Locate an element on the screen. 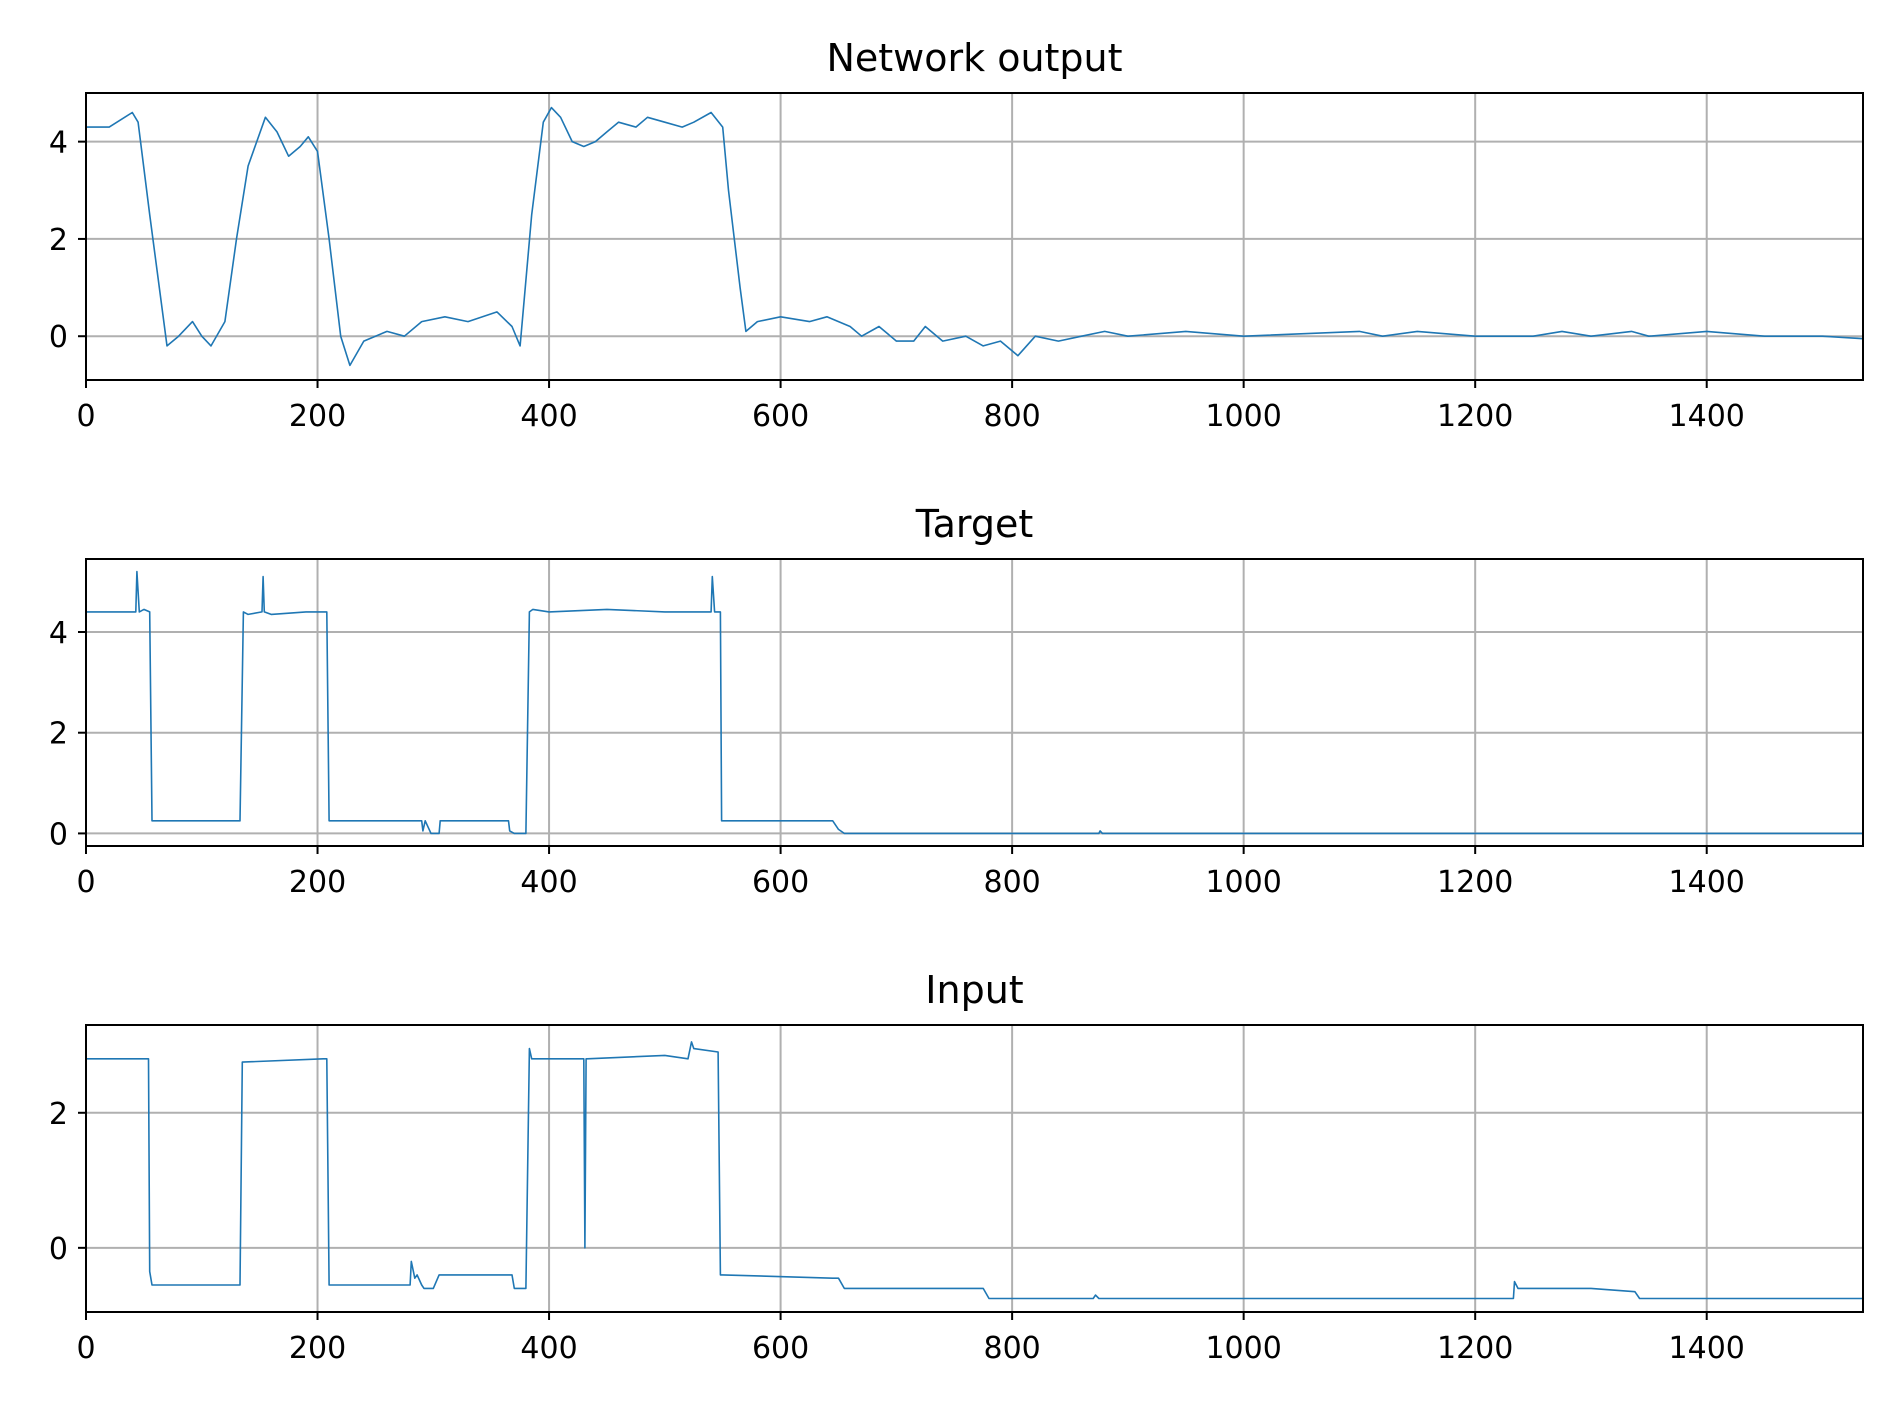 Image resolution: width=1889 pixels, height=1410 pixels. chart-title: Input is located at coordinates (974, 990).